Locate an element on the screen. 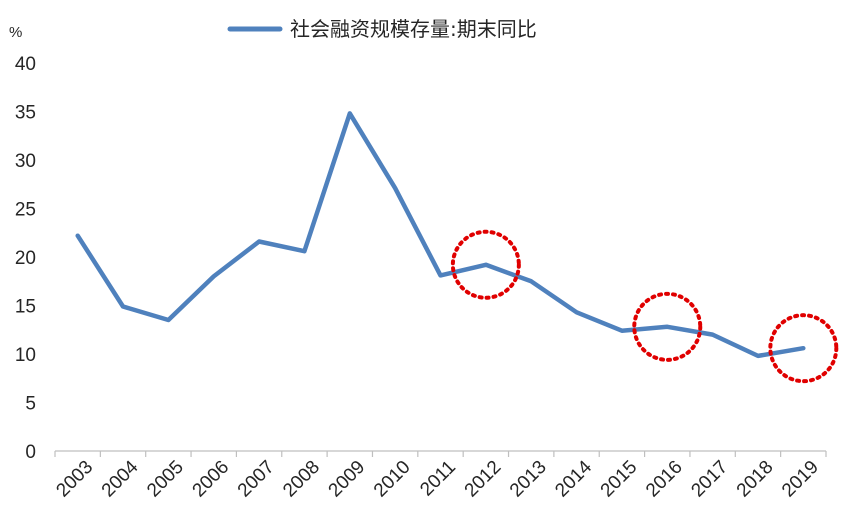 The image size is (851, 519). highlight-layer is located at coordinates (644, 306).